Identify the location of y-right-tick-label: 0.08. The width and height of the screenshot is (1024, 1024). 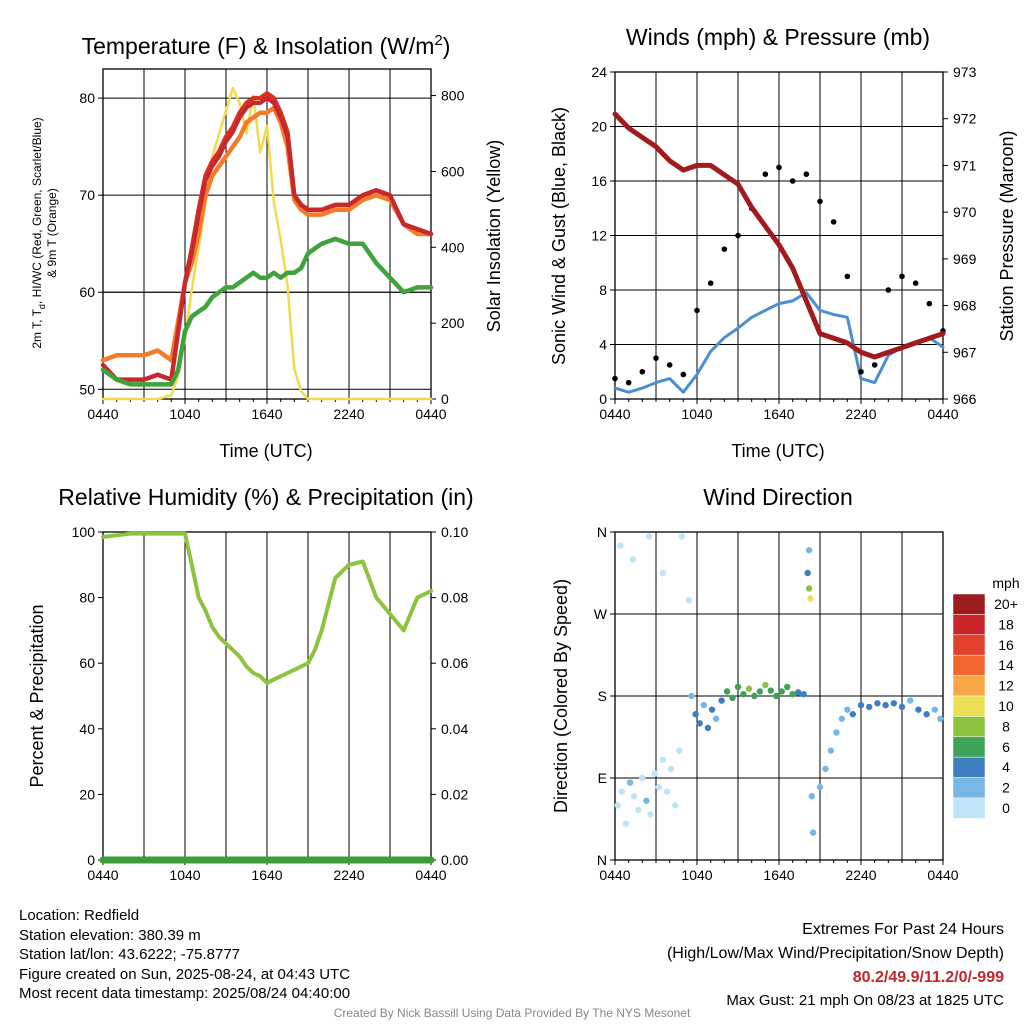
(454, 598).